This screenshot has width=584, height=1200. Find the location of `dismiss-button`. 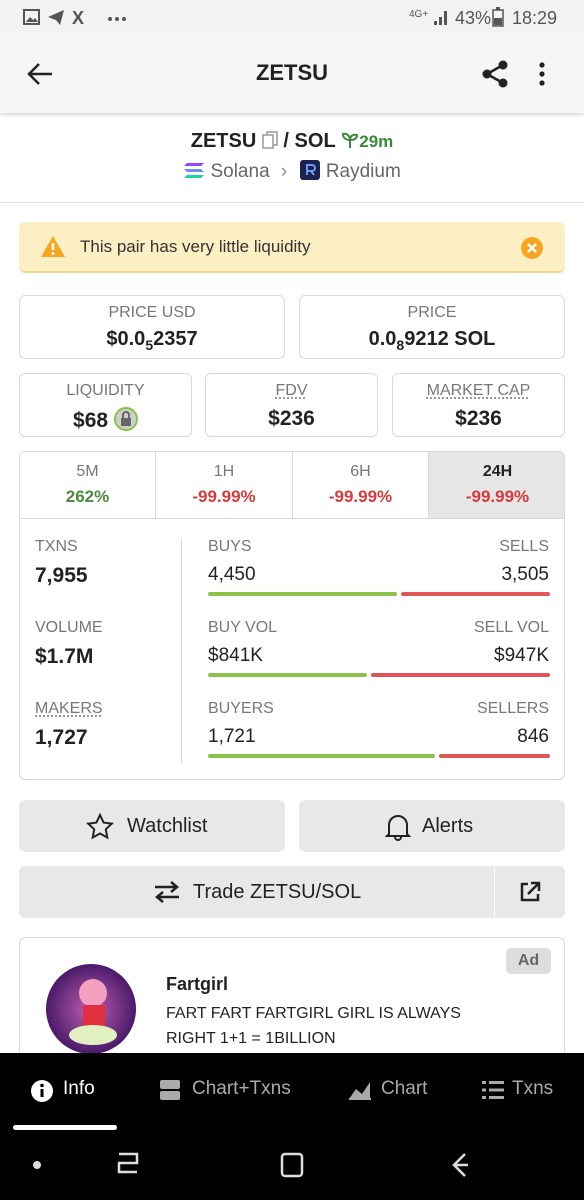

dismiss-button is located at coordinates (532, 248).